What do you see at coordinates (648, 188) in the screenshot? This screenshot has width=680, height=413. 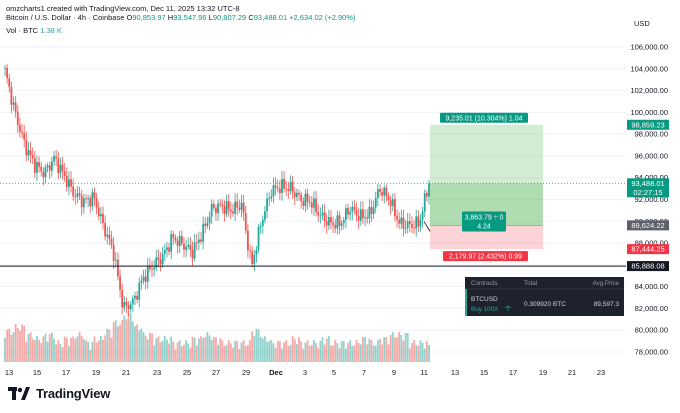 I see `current-price-tag-bg` at bounding box center [648, 188].